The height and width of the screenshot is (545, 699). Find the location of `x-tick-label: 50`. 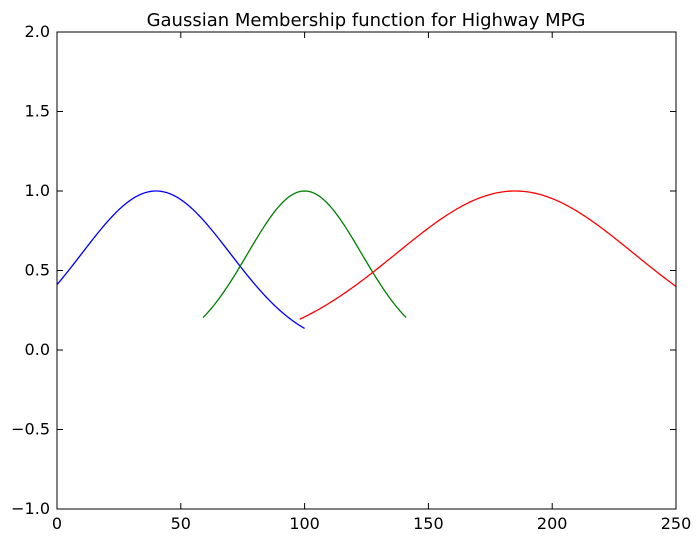

x-tick-label: 50 is located at coordinates (181, 523).